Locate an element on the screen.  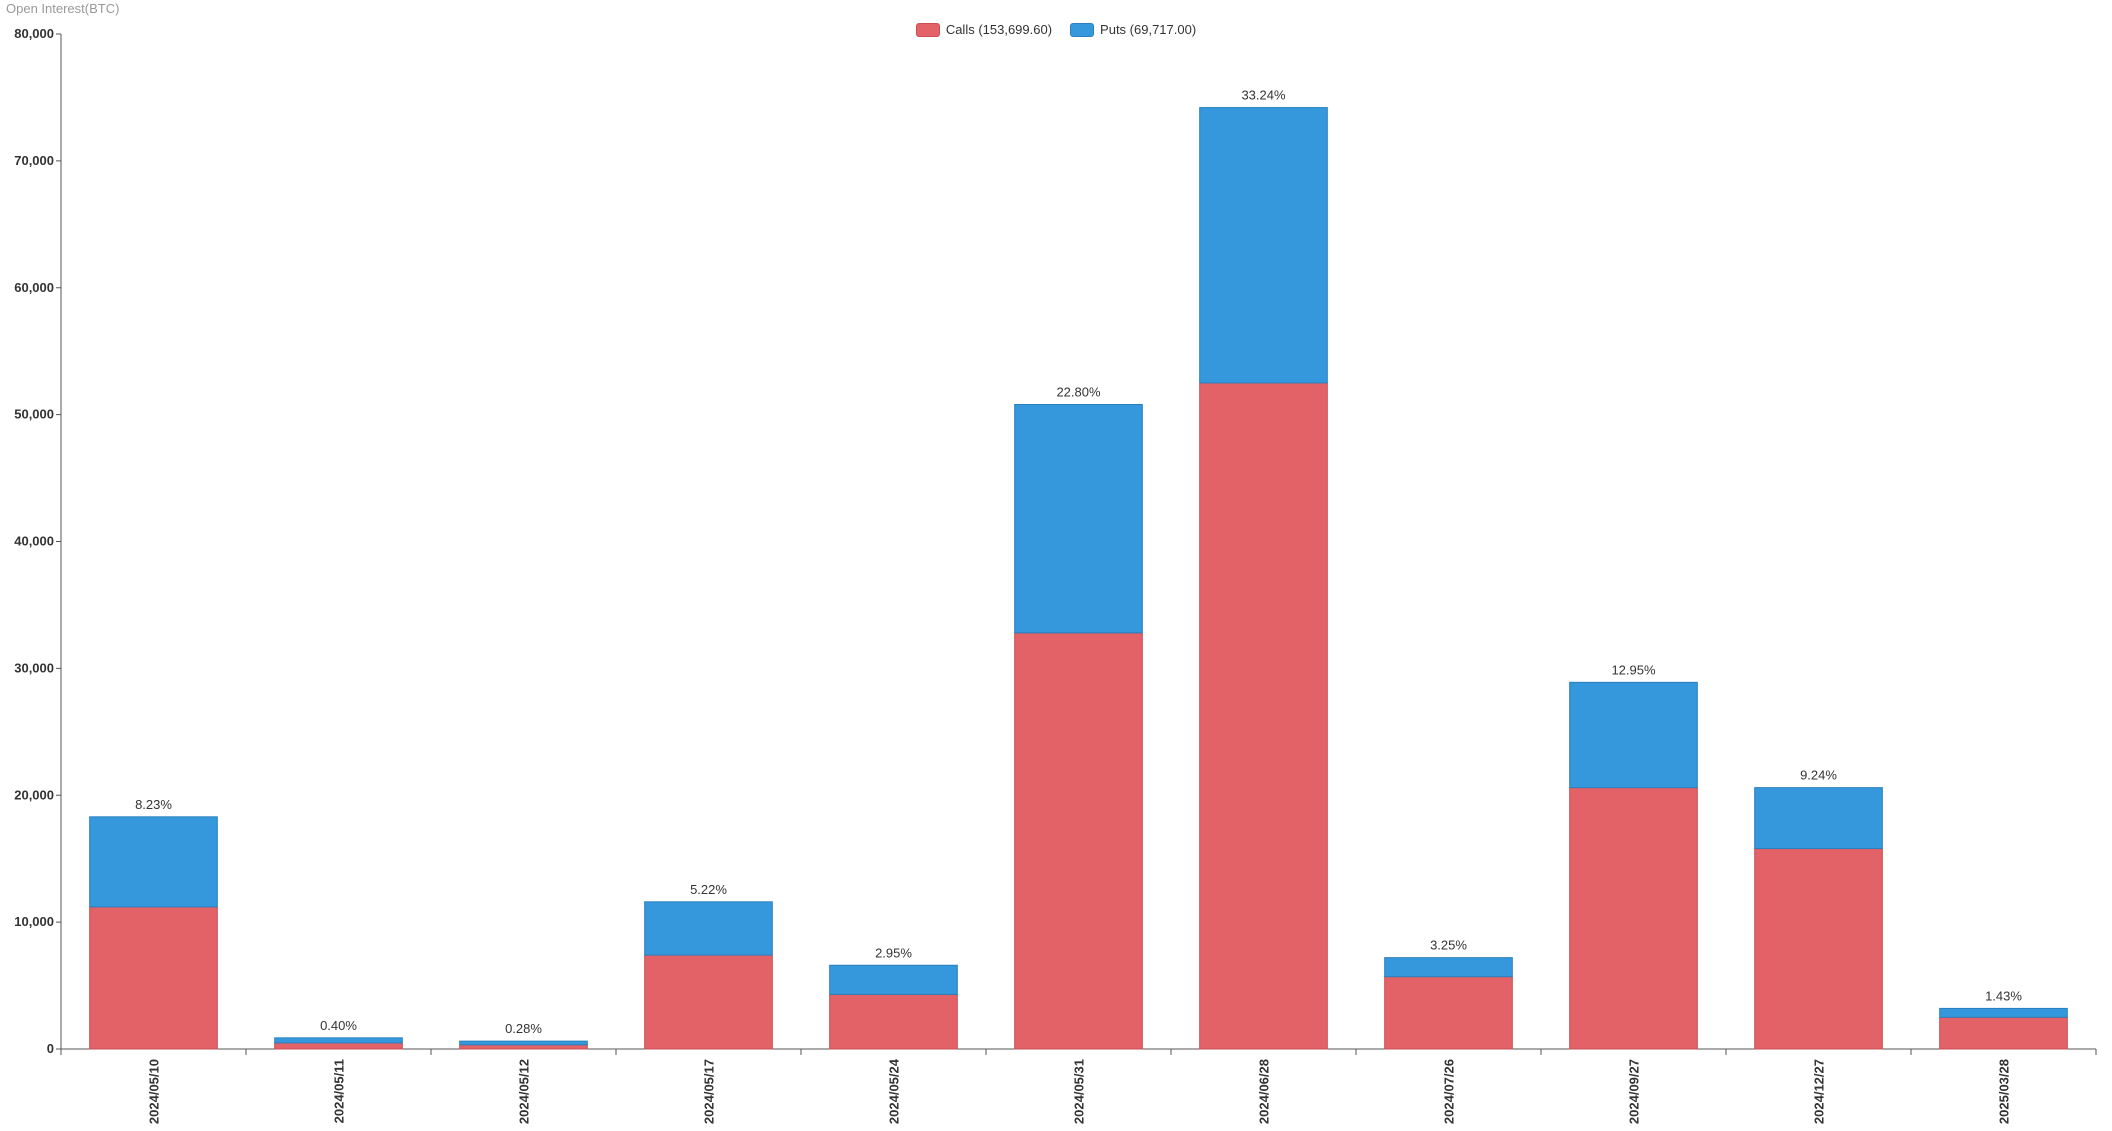
y-tick-label: 70,000 is located at coordinates (34, 160).